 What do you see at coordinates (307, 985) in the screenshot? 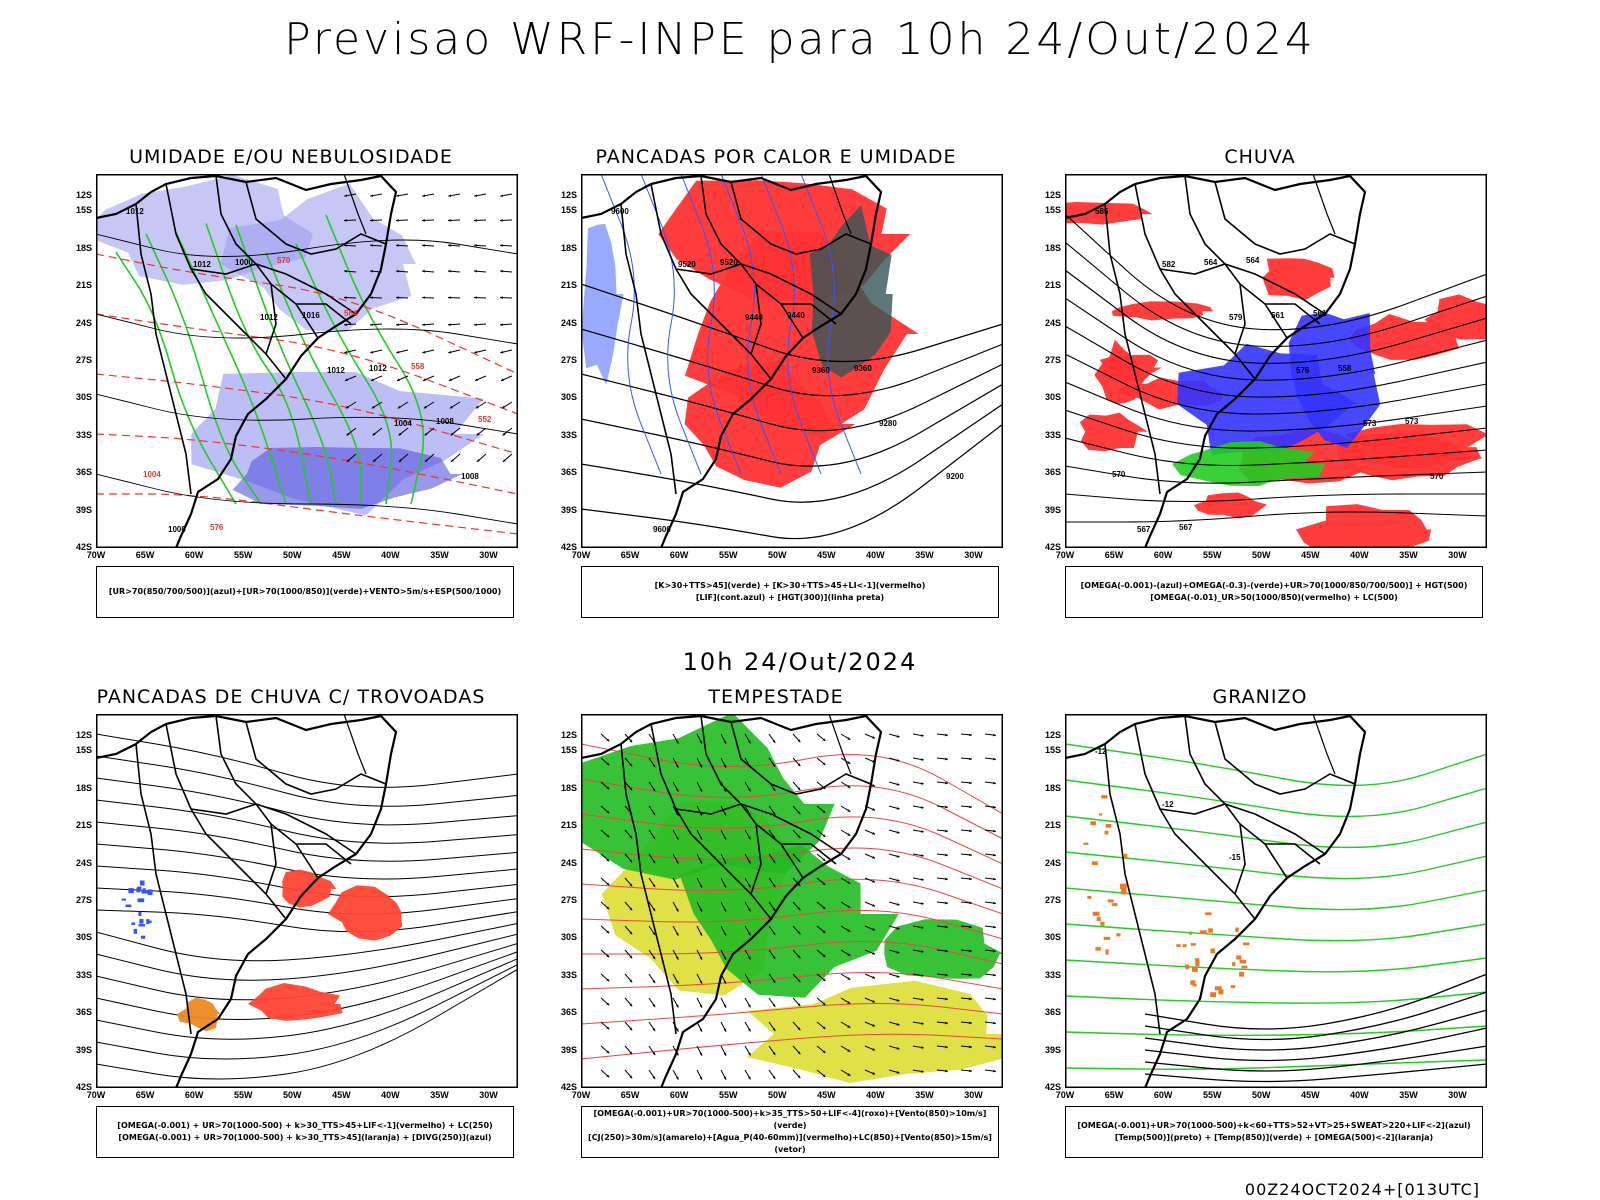
I see `streamline` at bounding box center [307, 985].